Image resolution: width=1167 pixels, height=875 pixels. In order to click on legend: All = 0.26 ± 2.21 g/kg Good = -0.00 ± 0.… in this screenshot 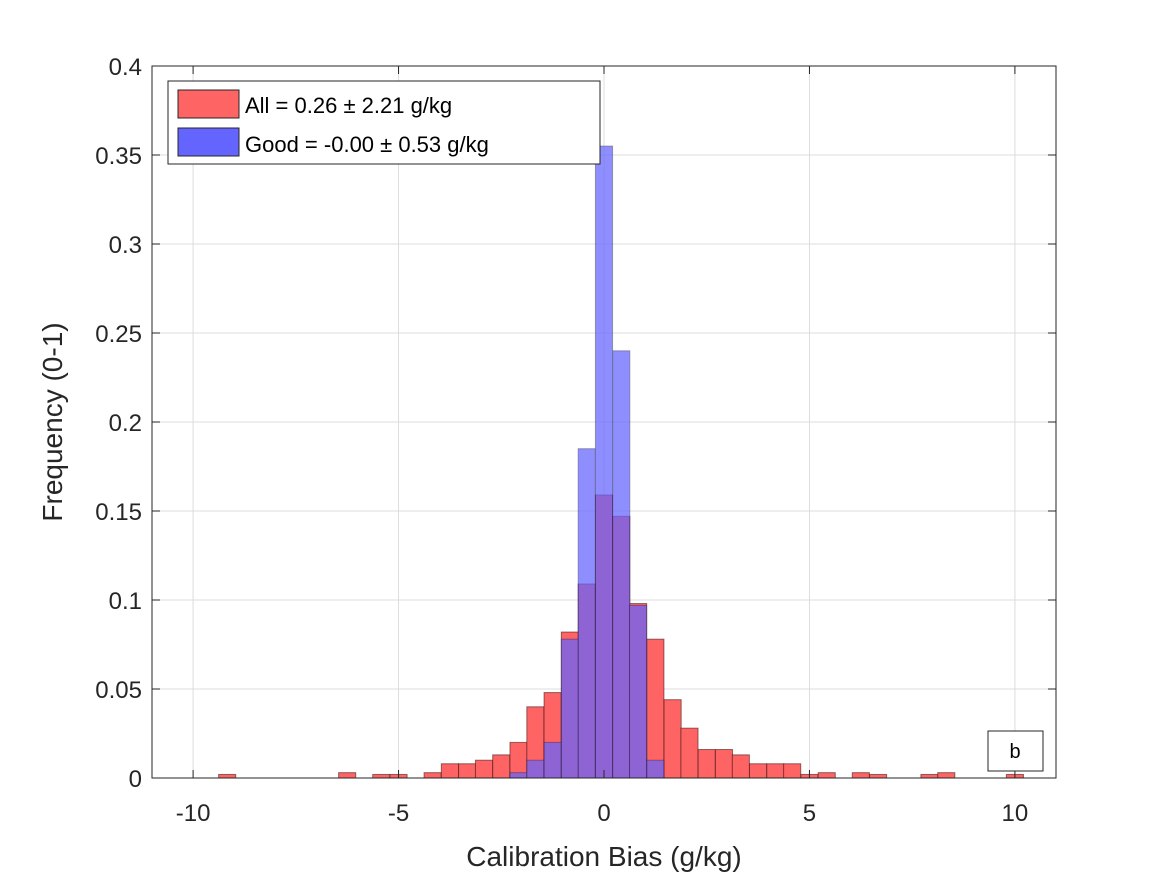, I will do `click(384, 122)`.